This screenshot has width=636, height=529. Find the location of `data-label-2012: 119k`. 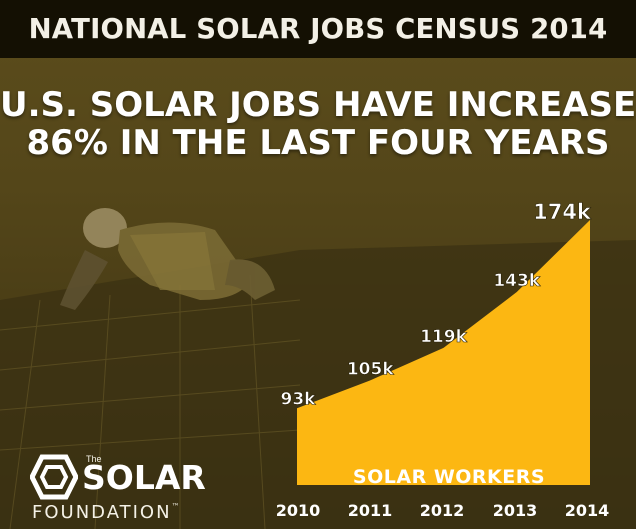

data-label-2012: 119k is located at coordinates (443, 337).